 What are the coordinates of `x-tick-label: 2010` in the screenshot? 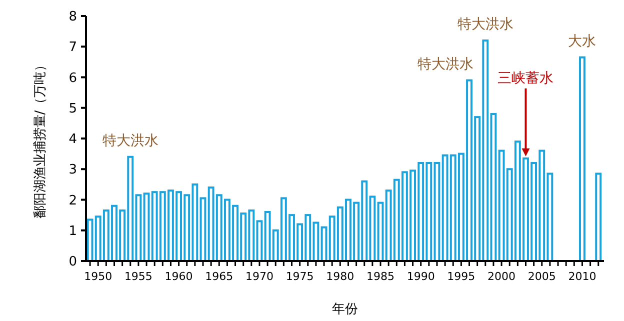 It's located at (582, 276).